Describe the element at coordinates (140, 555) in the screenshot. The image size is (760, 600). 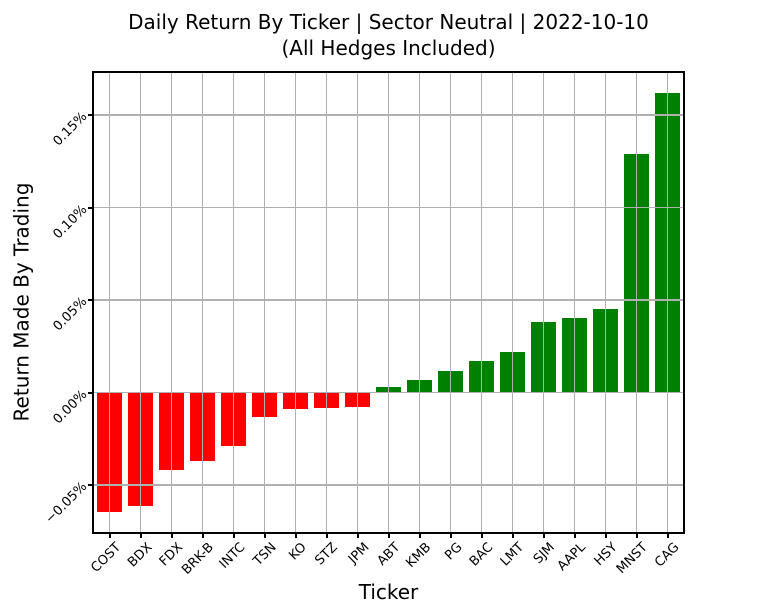
I see `x-tick-label-bdx: BDX` at that location.